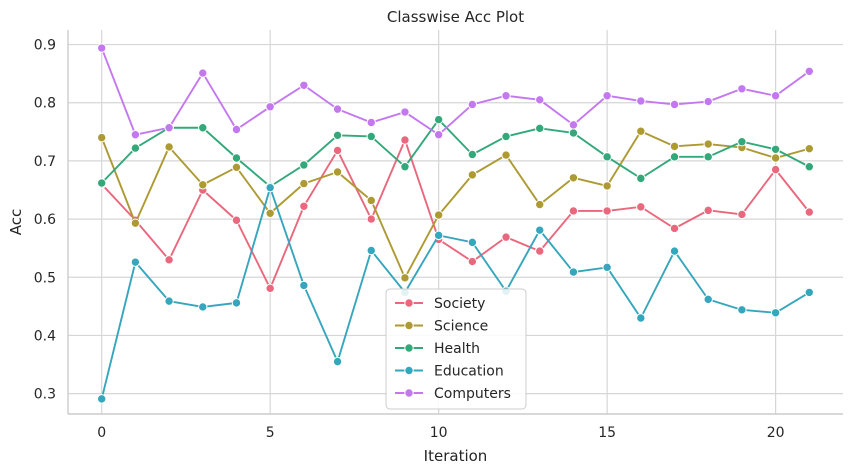 The image size is (853, 474). What do you see at coordinates (45, 46) in the screenshot?
I see `y-tick-label: 0.9` at bounding box center [45, 46].